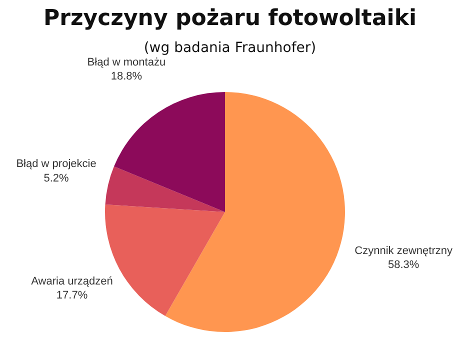 The width and height of the screenshot is (460, 360). What do you see at coordinates (230, 18) in the screenshot?
I see `chart-title: Przyczyny pożaru fotowoltaiki` at bounding box center [230, 18].